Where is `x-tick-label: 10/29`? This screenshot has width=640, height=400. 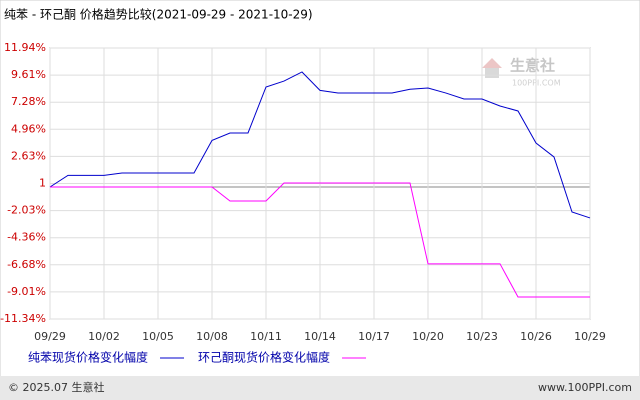 x-tick-label: 10/29 is located at coordinates (590, 336).